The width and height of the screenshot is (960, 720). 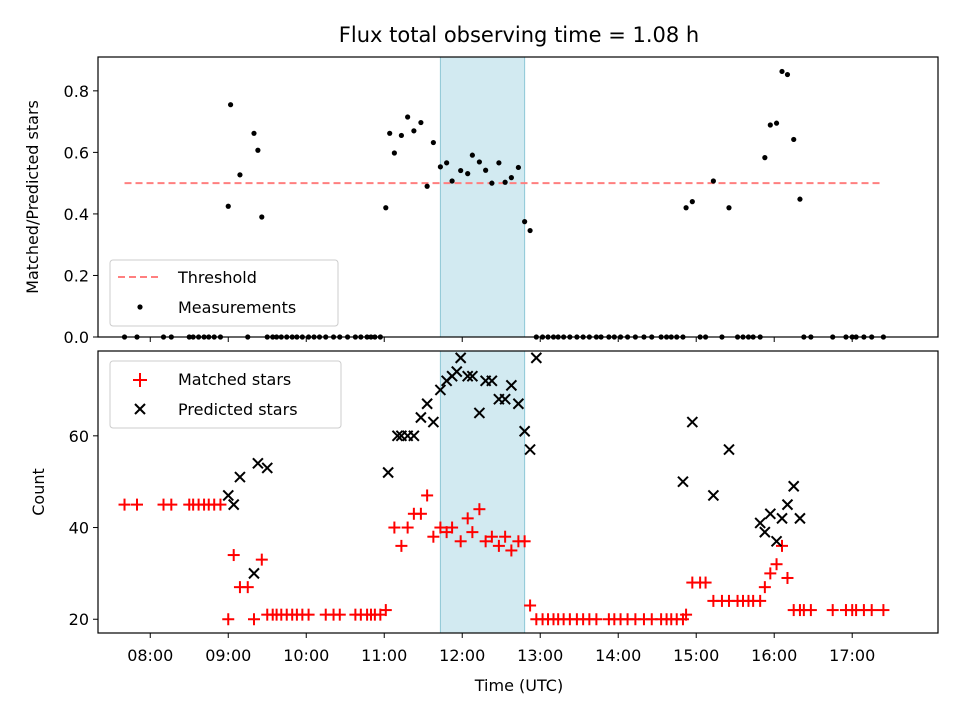 What do you see at coordinates (696, 655) in the screenshot?
I see `x-tick-label: 15:00` at bounding box center [696, 655].